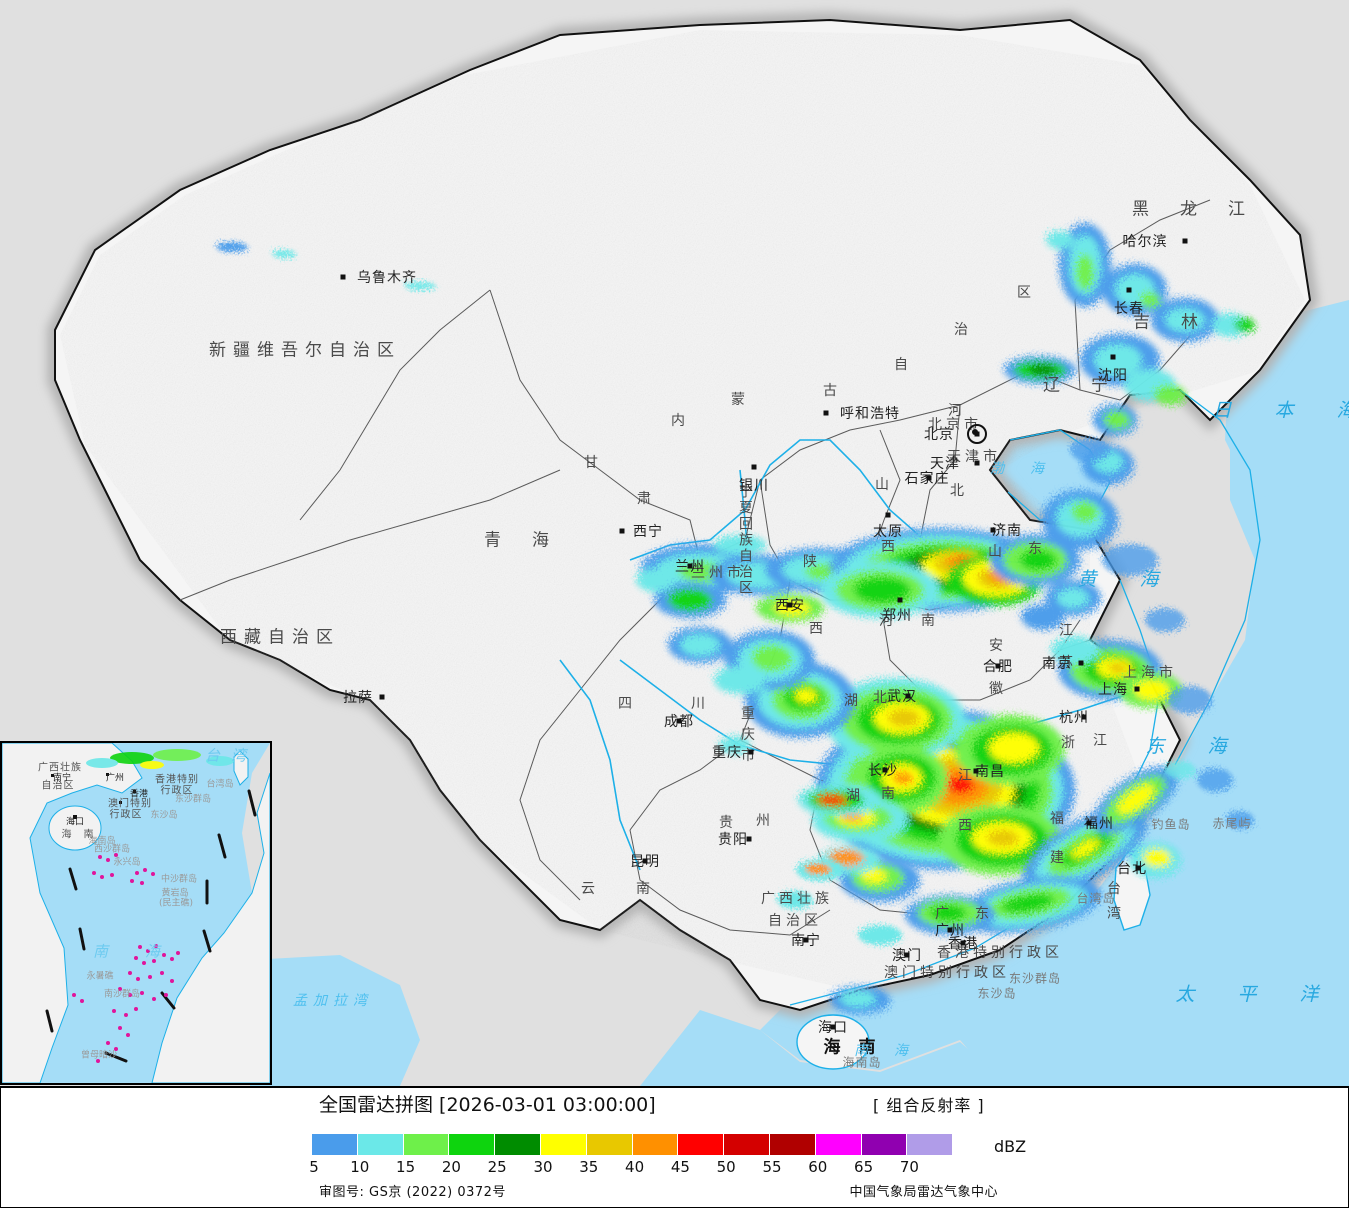 The width and height of the screenshot is (1349, 1208). I want to click on inset-base, so click(136, 913).